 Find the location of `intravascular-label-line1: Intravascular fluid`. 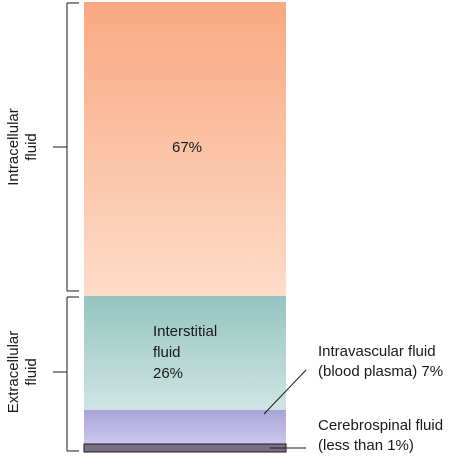

intravascular-label-line1: Intravascular fluid is located at coordinates (377, 351).